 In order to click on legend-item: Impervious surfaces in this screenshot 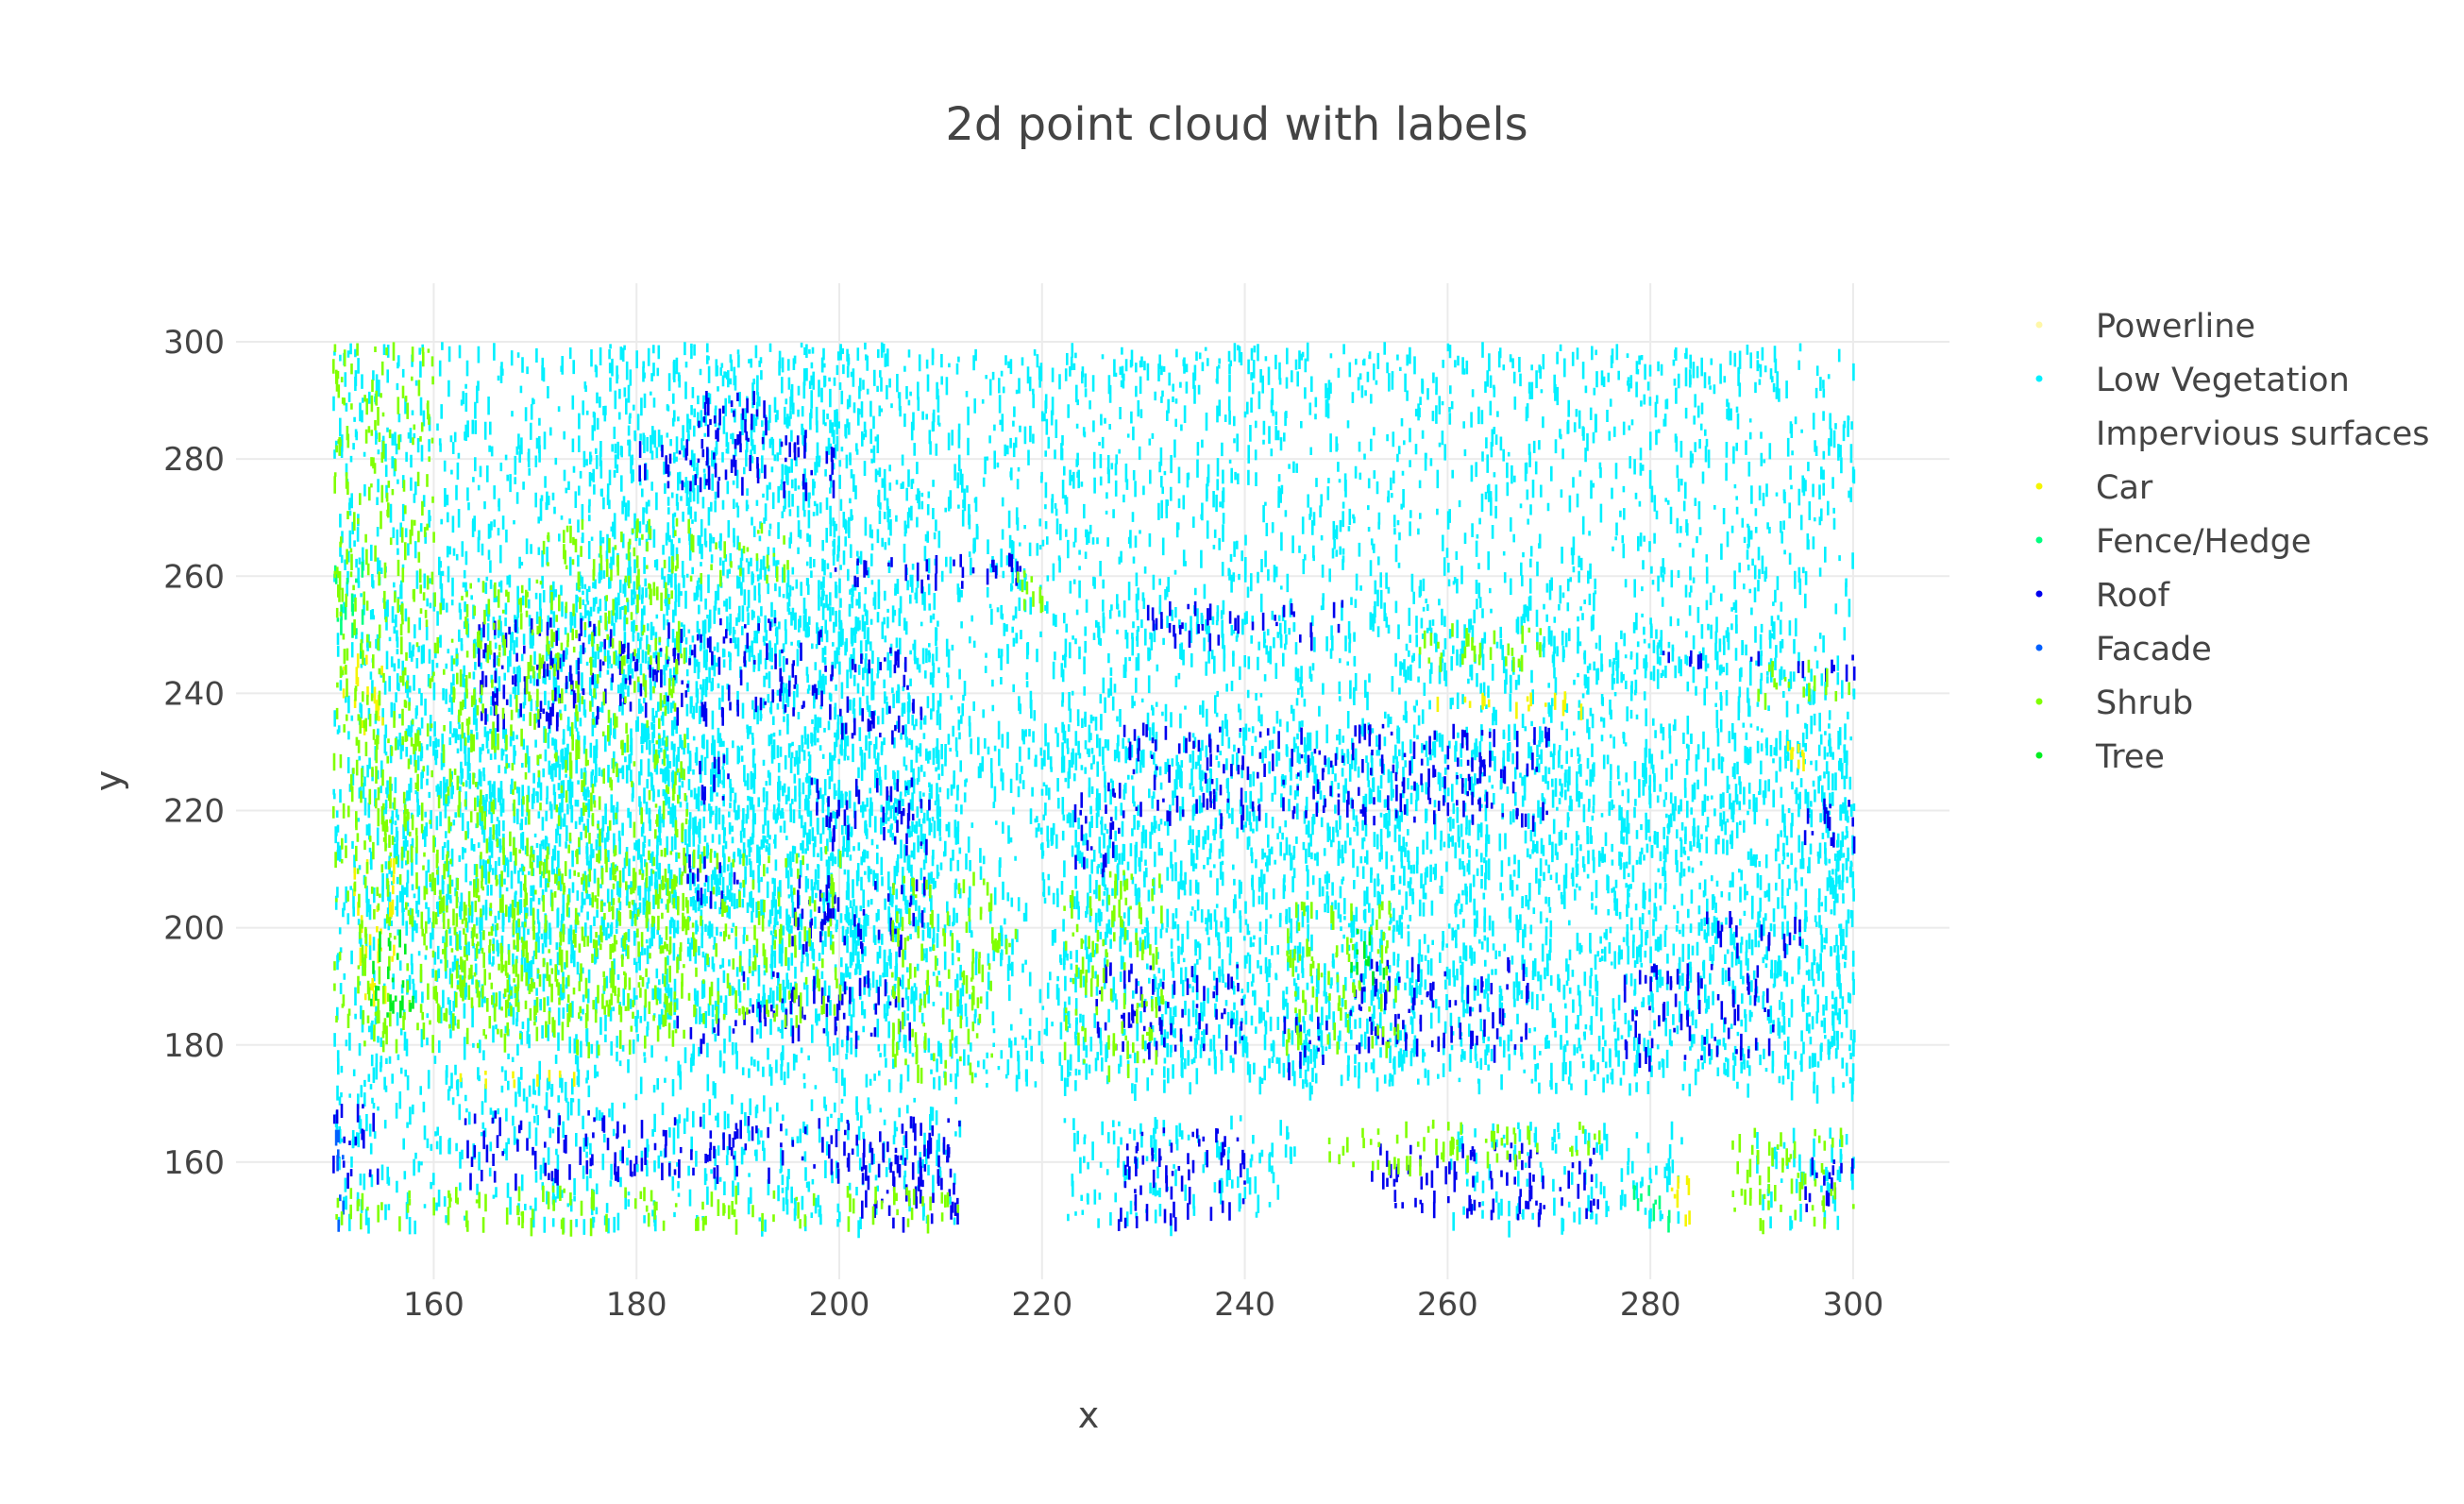, I will do `click(2232, 434)`.